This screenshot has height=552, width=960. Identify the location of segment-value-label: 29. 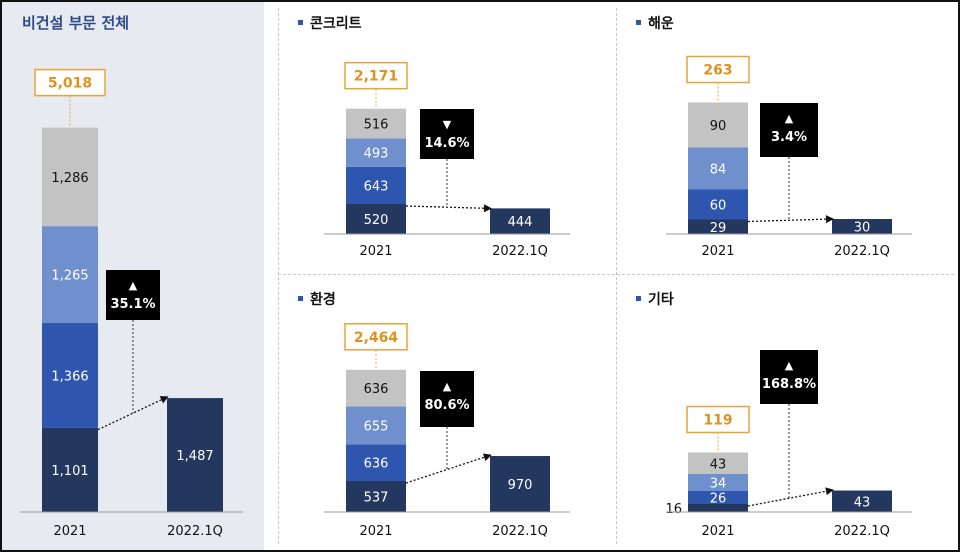
(718, 228).